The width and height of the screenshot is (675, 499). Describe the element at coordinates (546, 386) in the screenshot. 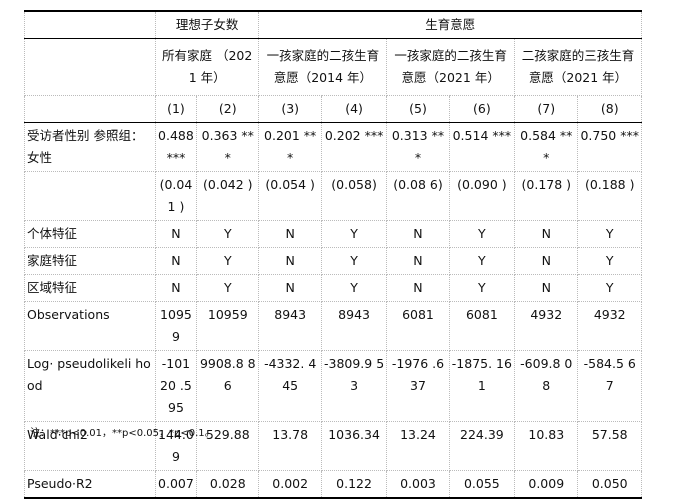

I see `table-cell: -609.8 08` at that location.